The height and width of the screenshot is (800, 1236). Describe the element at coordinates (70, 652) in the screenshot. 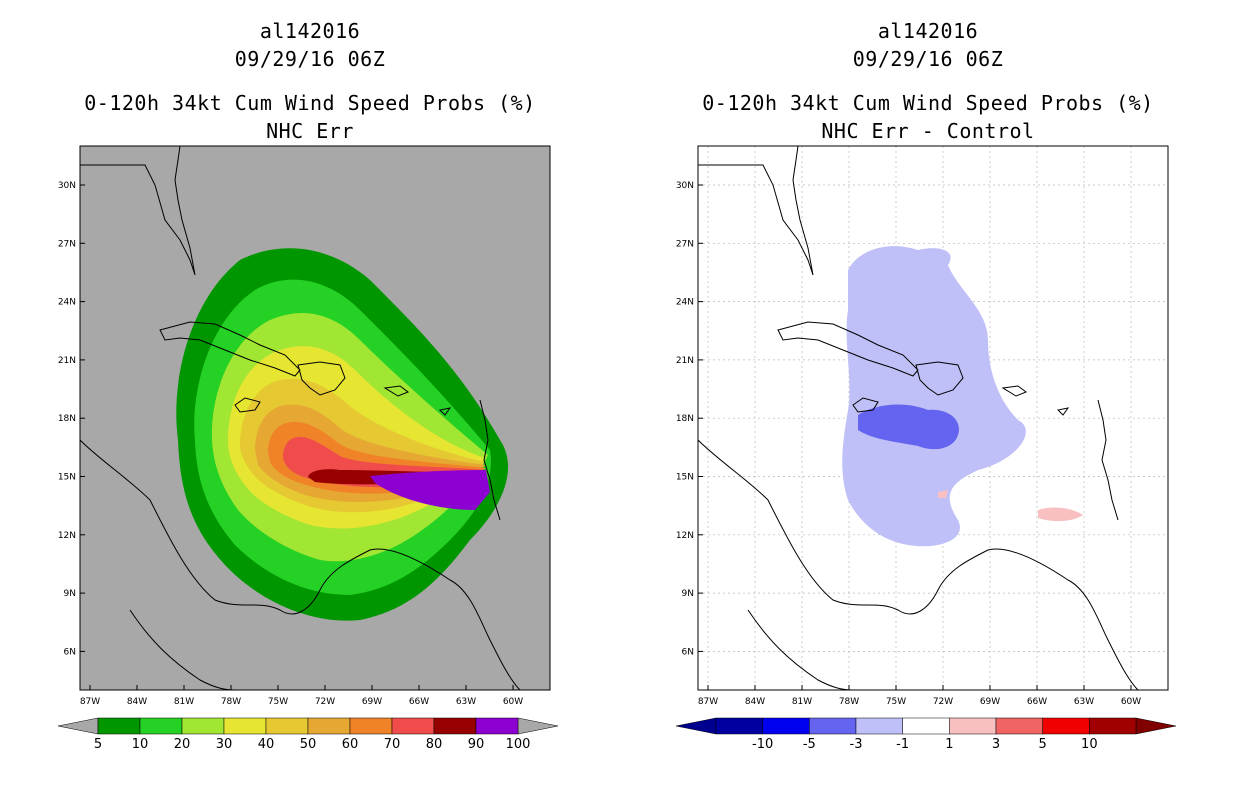

I see `left-lat-label: 6N` at that location.